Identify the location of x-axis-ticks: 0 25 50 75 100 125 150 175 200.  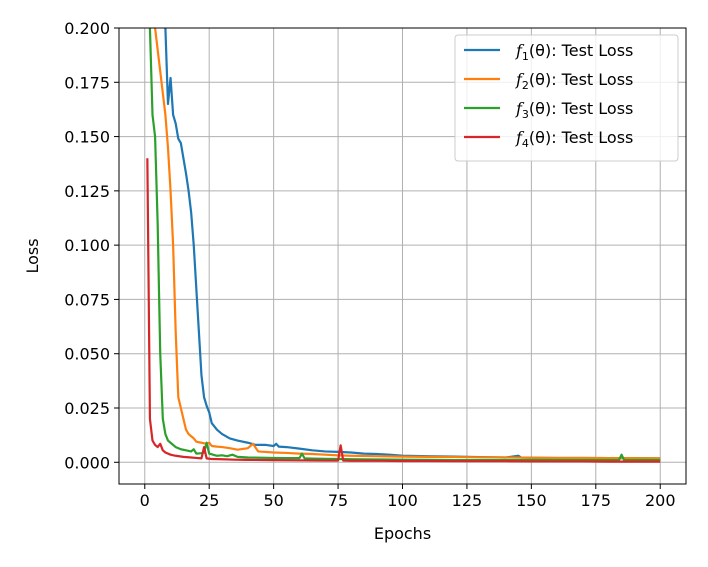
(408, 497).